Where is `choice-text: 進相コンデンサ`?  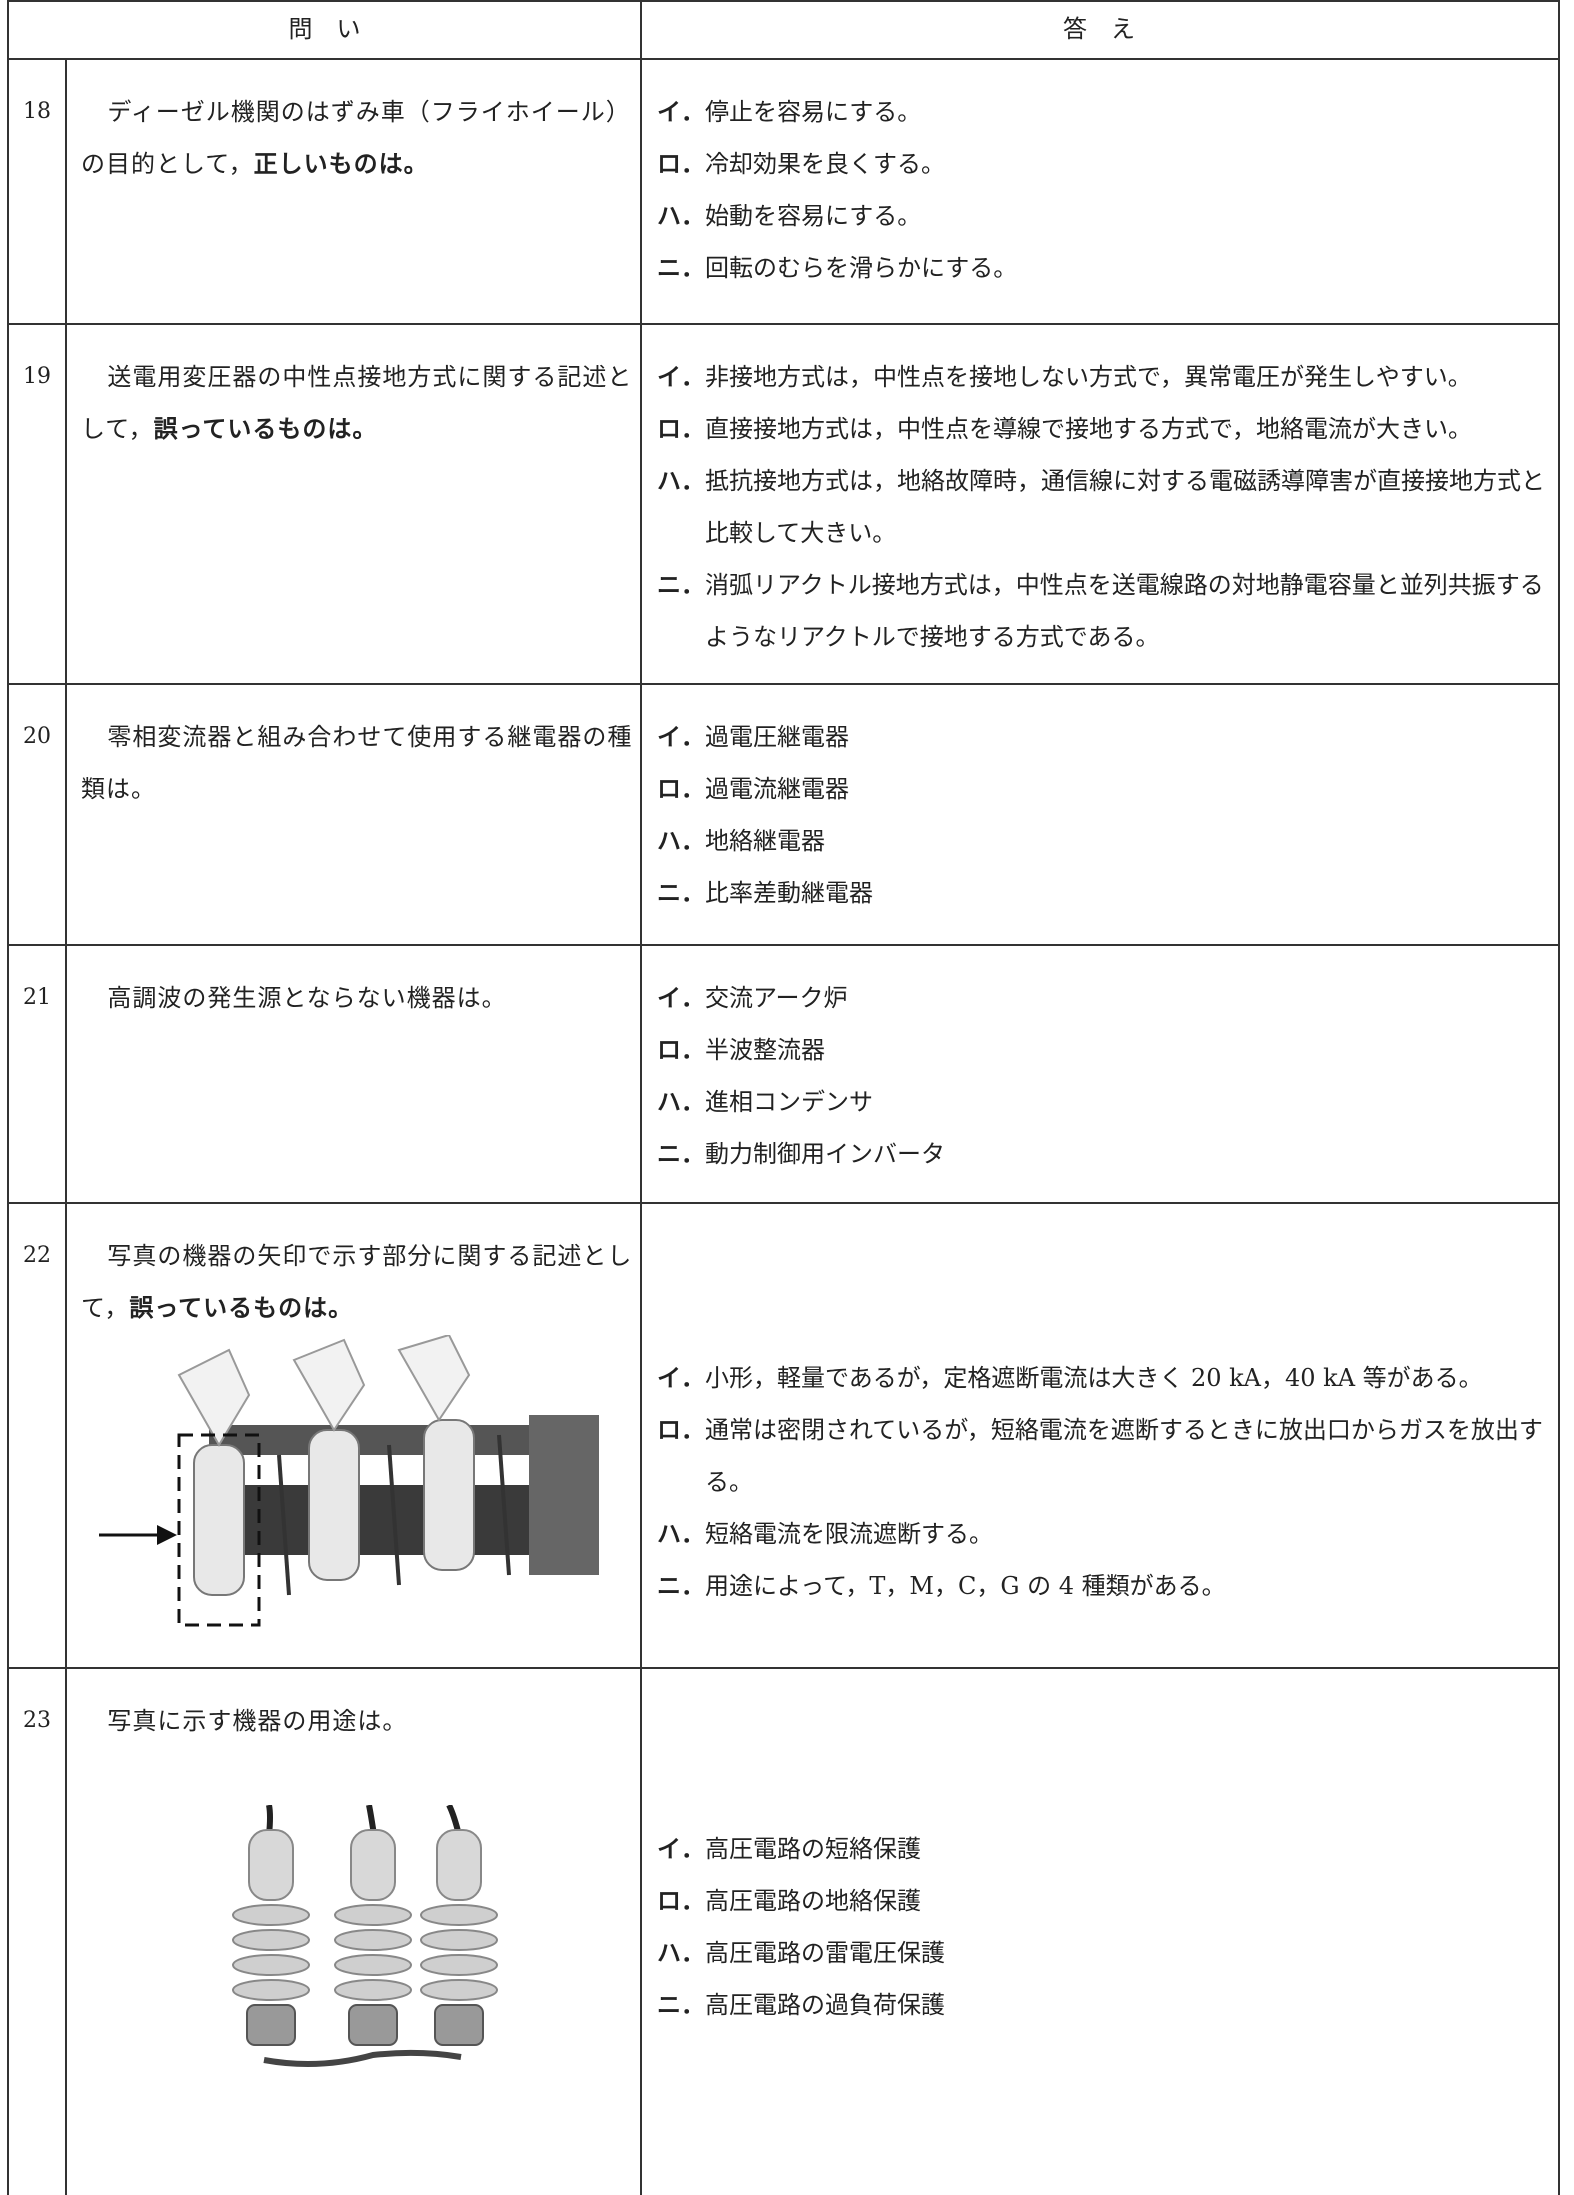 choice-text: 進相コンデンサ is located at coordinates (789, 1102).